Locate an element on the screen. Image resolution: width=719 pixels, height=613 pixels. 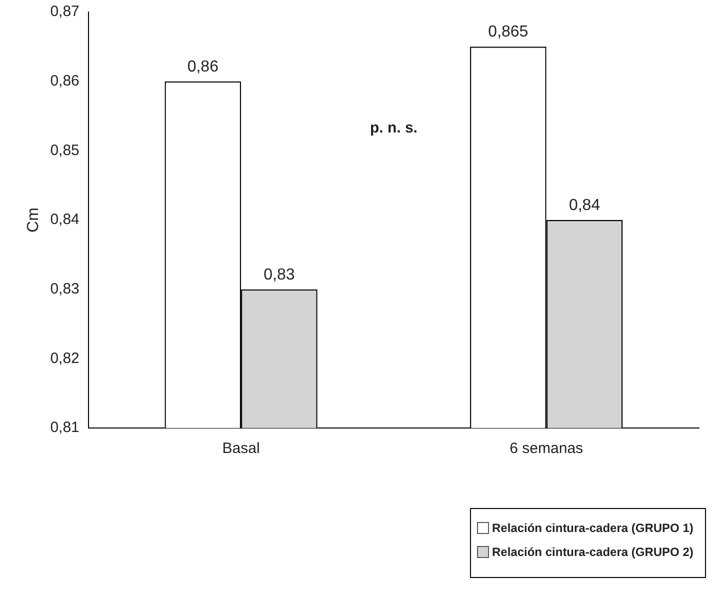
data-label: 0,84 is located at coordinates (584, 205).